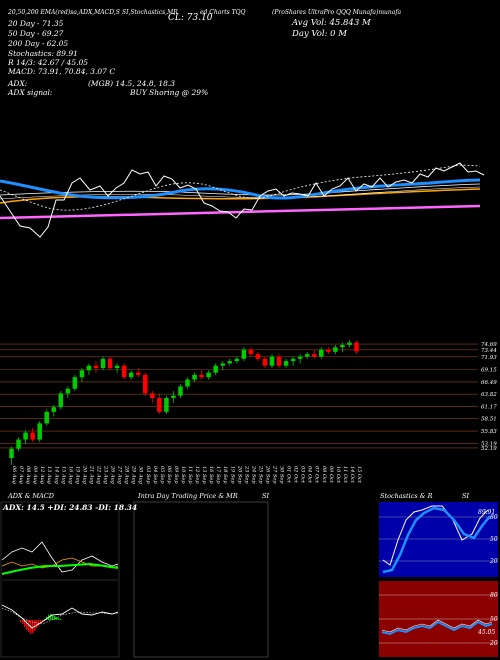 The image size is (500, 660). Describe the element at coordinates (63, 475) in the screenshot. I see `date-tick-label: 15 Aug` at that location.